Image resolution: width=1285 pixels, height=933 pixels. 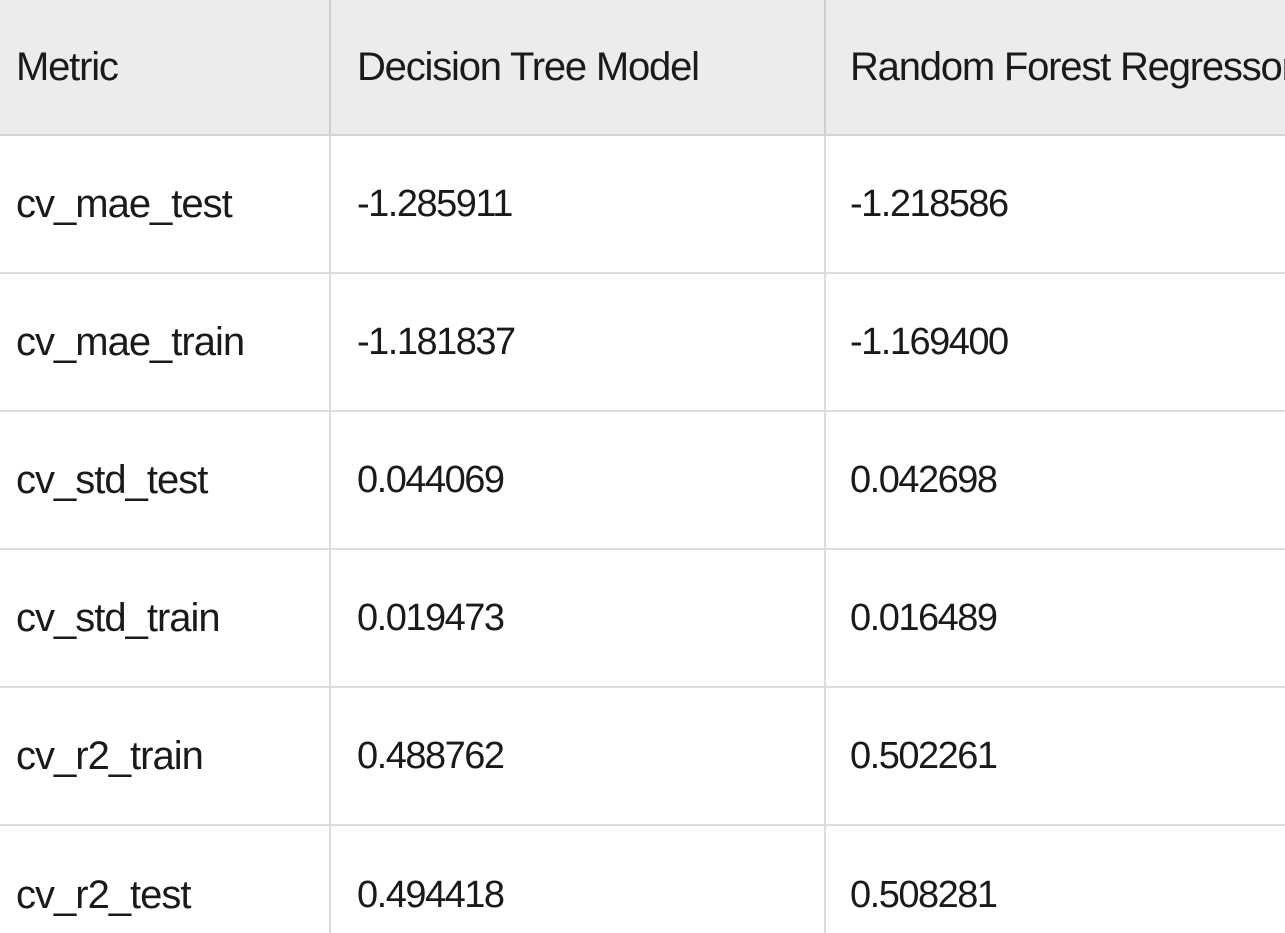 I want to click on random-forest-value: -1.169400, so click(x=929, y=341).